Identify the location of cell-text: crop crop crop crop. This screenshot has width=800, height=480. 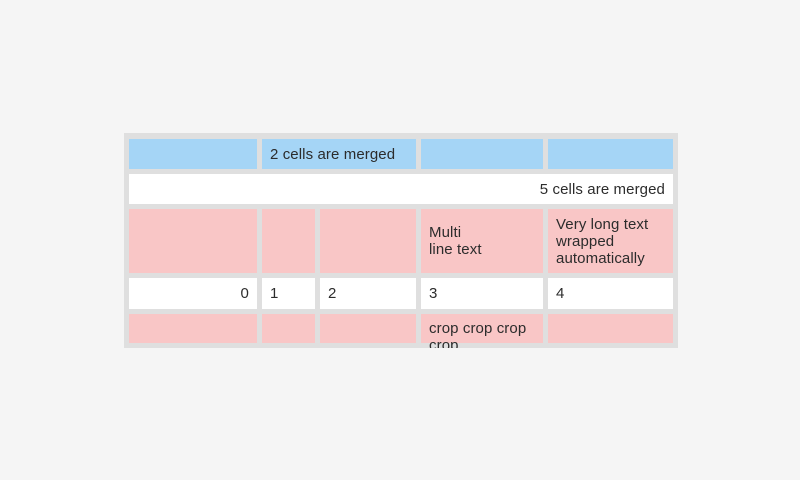
(478, 334).